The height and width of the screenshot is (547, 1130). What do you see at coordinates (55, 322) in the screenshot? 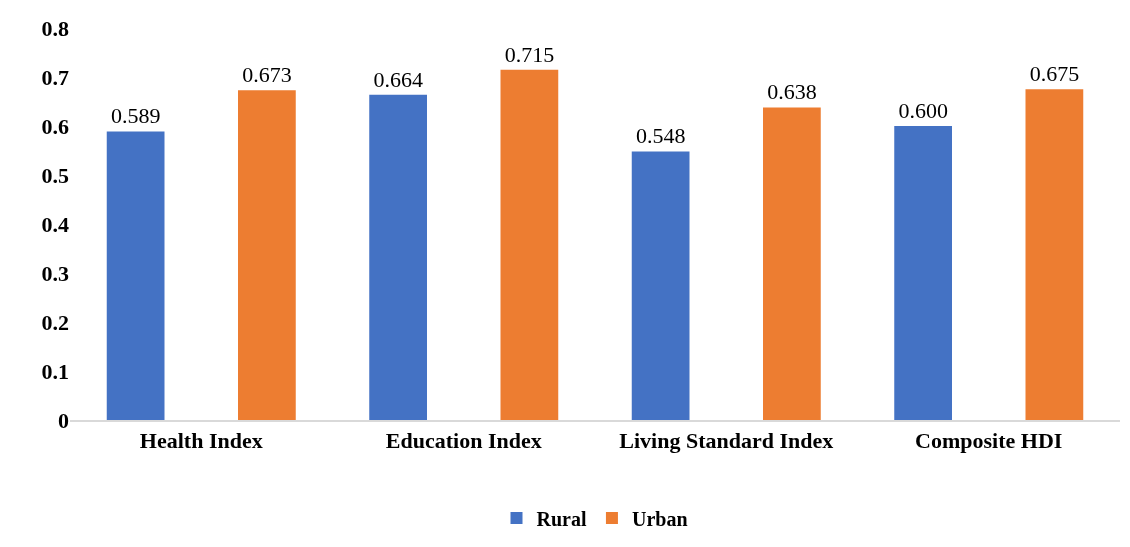
I see `y-tick-label: 0.2` at bounding box center [55, 322].